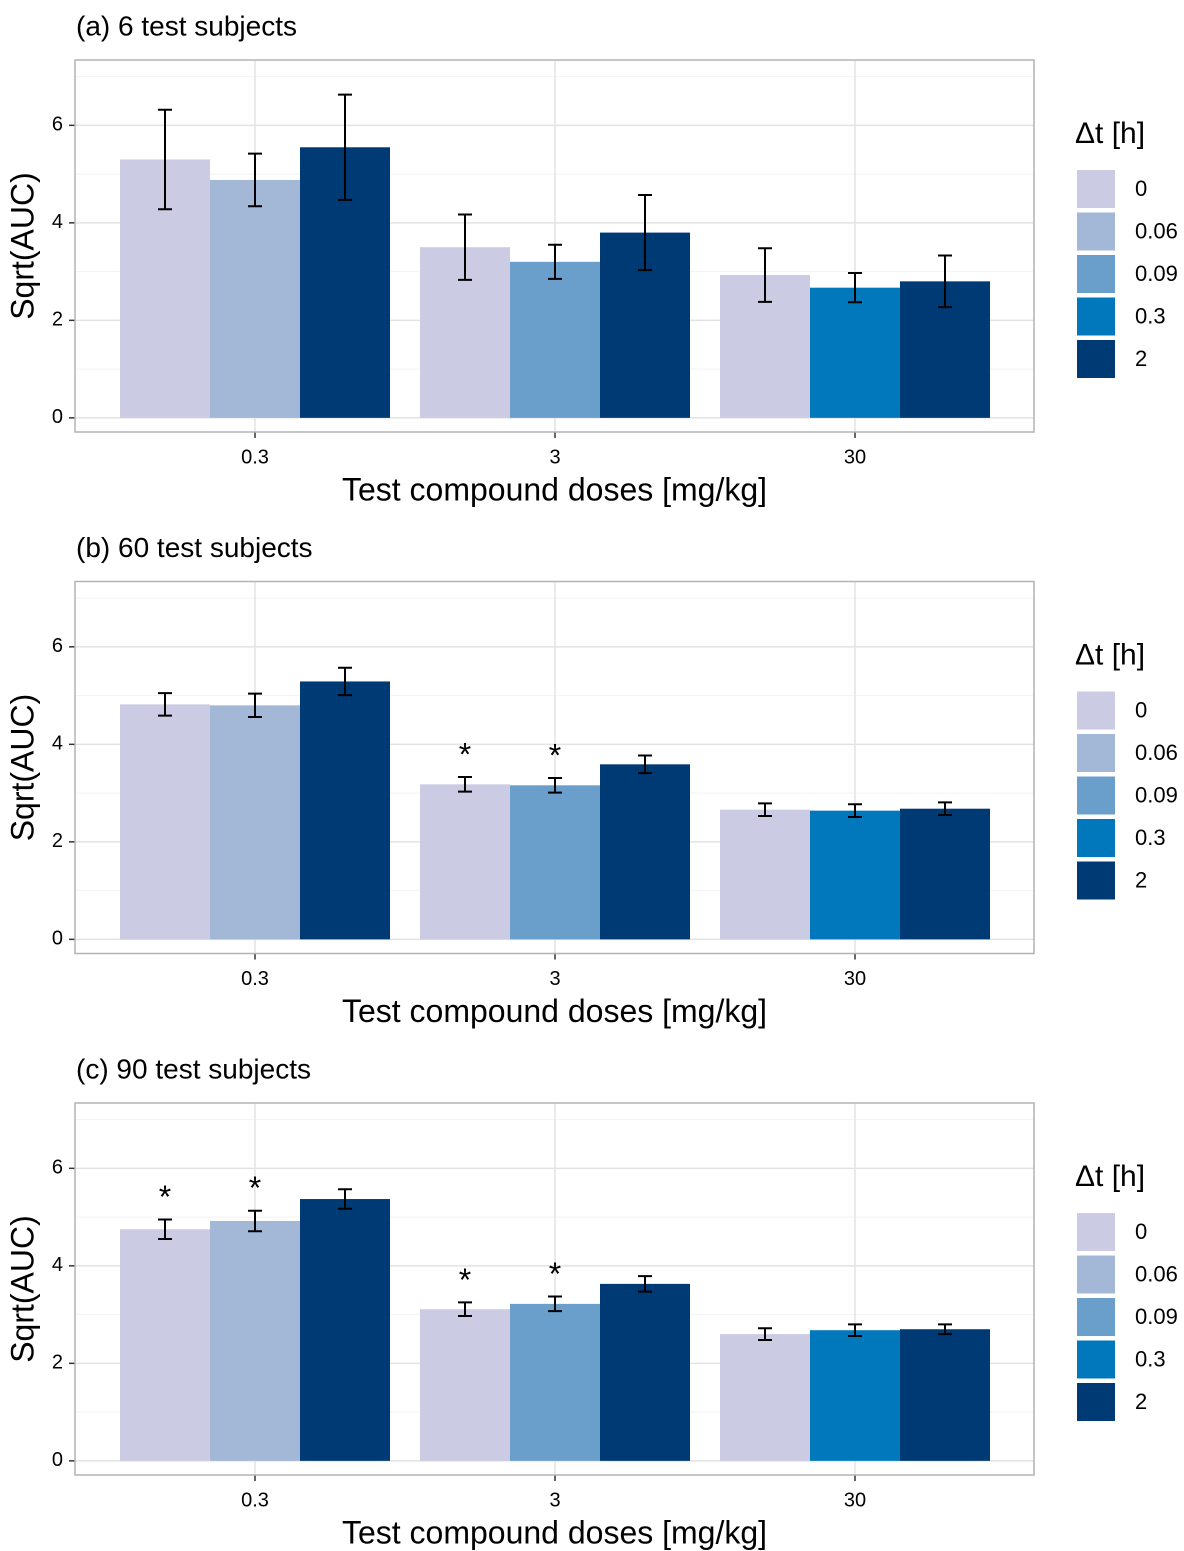 Image resolution: width=1184 pixels, height=1551 pixels. Describe the element at coordinates (186, 25) in the screenshot. I see `panel-title: (a) 6 test subjects` at that location.